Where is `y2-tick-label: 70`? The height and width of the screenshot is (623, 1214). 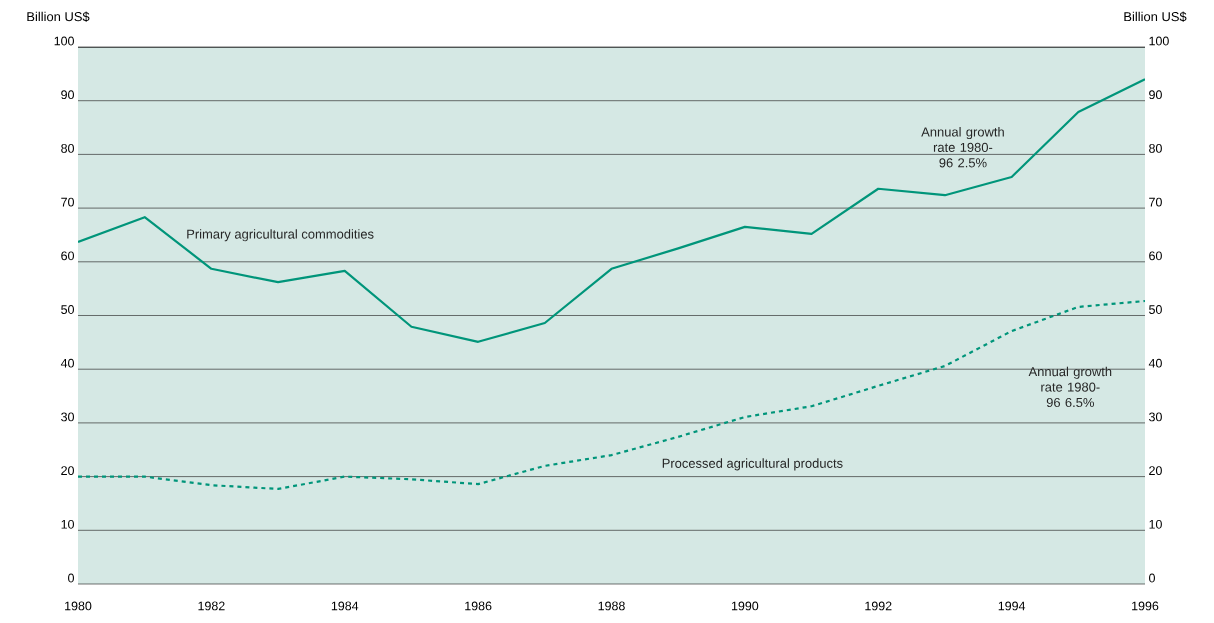
y2-tick-label: 70 is located at coordinates (1155, 202).